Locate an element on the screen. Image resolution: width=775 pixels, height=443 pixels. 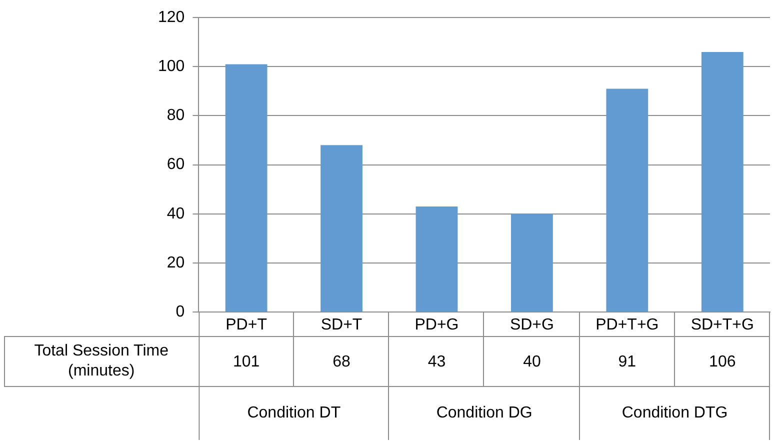
data-label: 43 is located at coordinates (437, 361).